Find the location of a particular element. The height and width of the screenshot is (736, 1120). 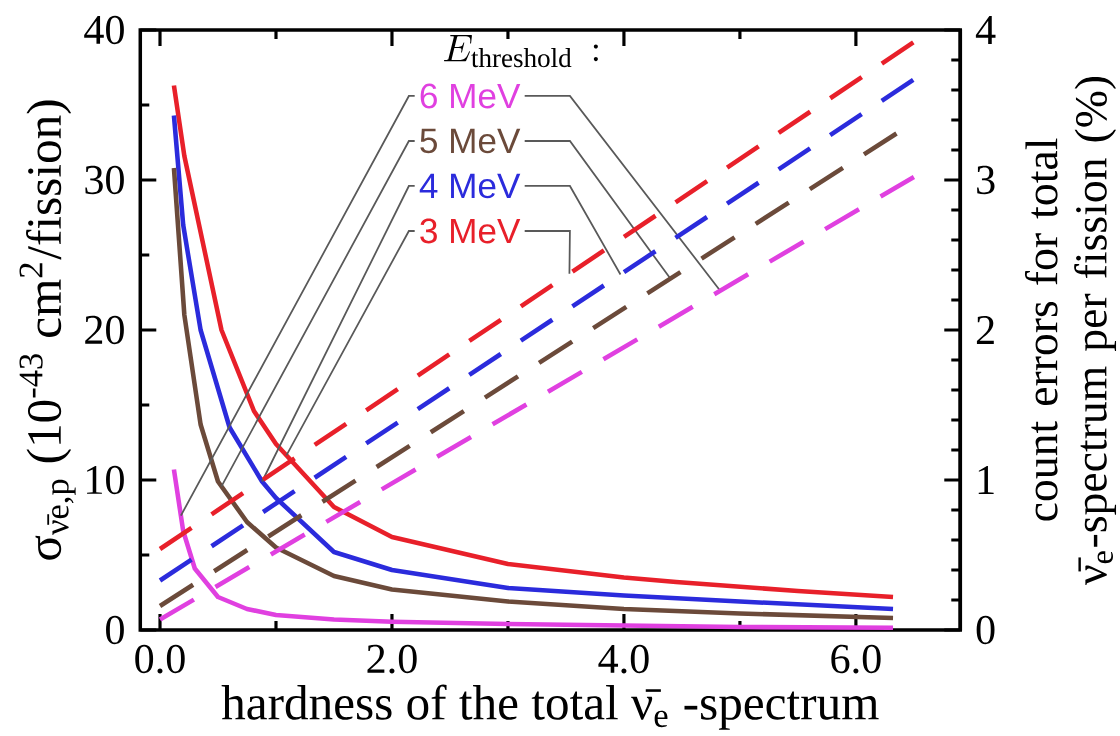

text: 4 MeV is located at coordinates (470, 186).